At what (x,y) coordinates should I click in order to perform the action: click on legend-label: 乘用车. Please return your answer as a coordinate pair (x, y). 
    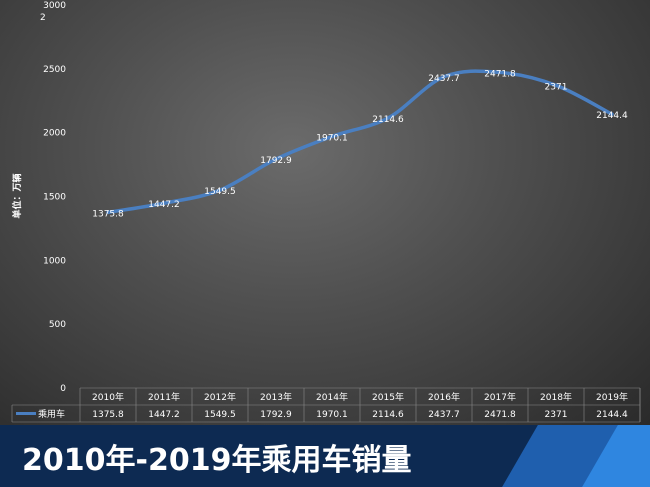
    Looking at the image, I should click on (51, 414).